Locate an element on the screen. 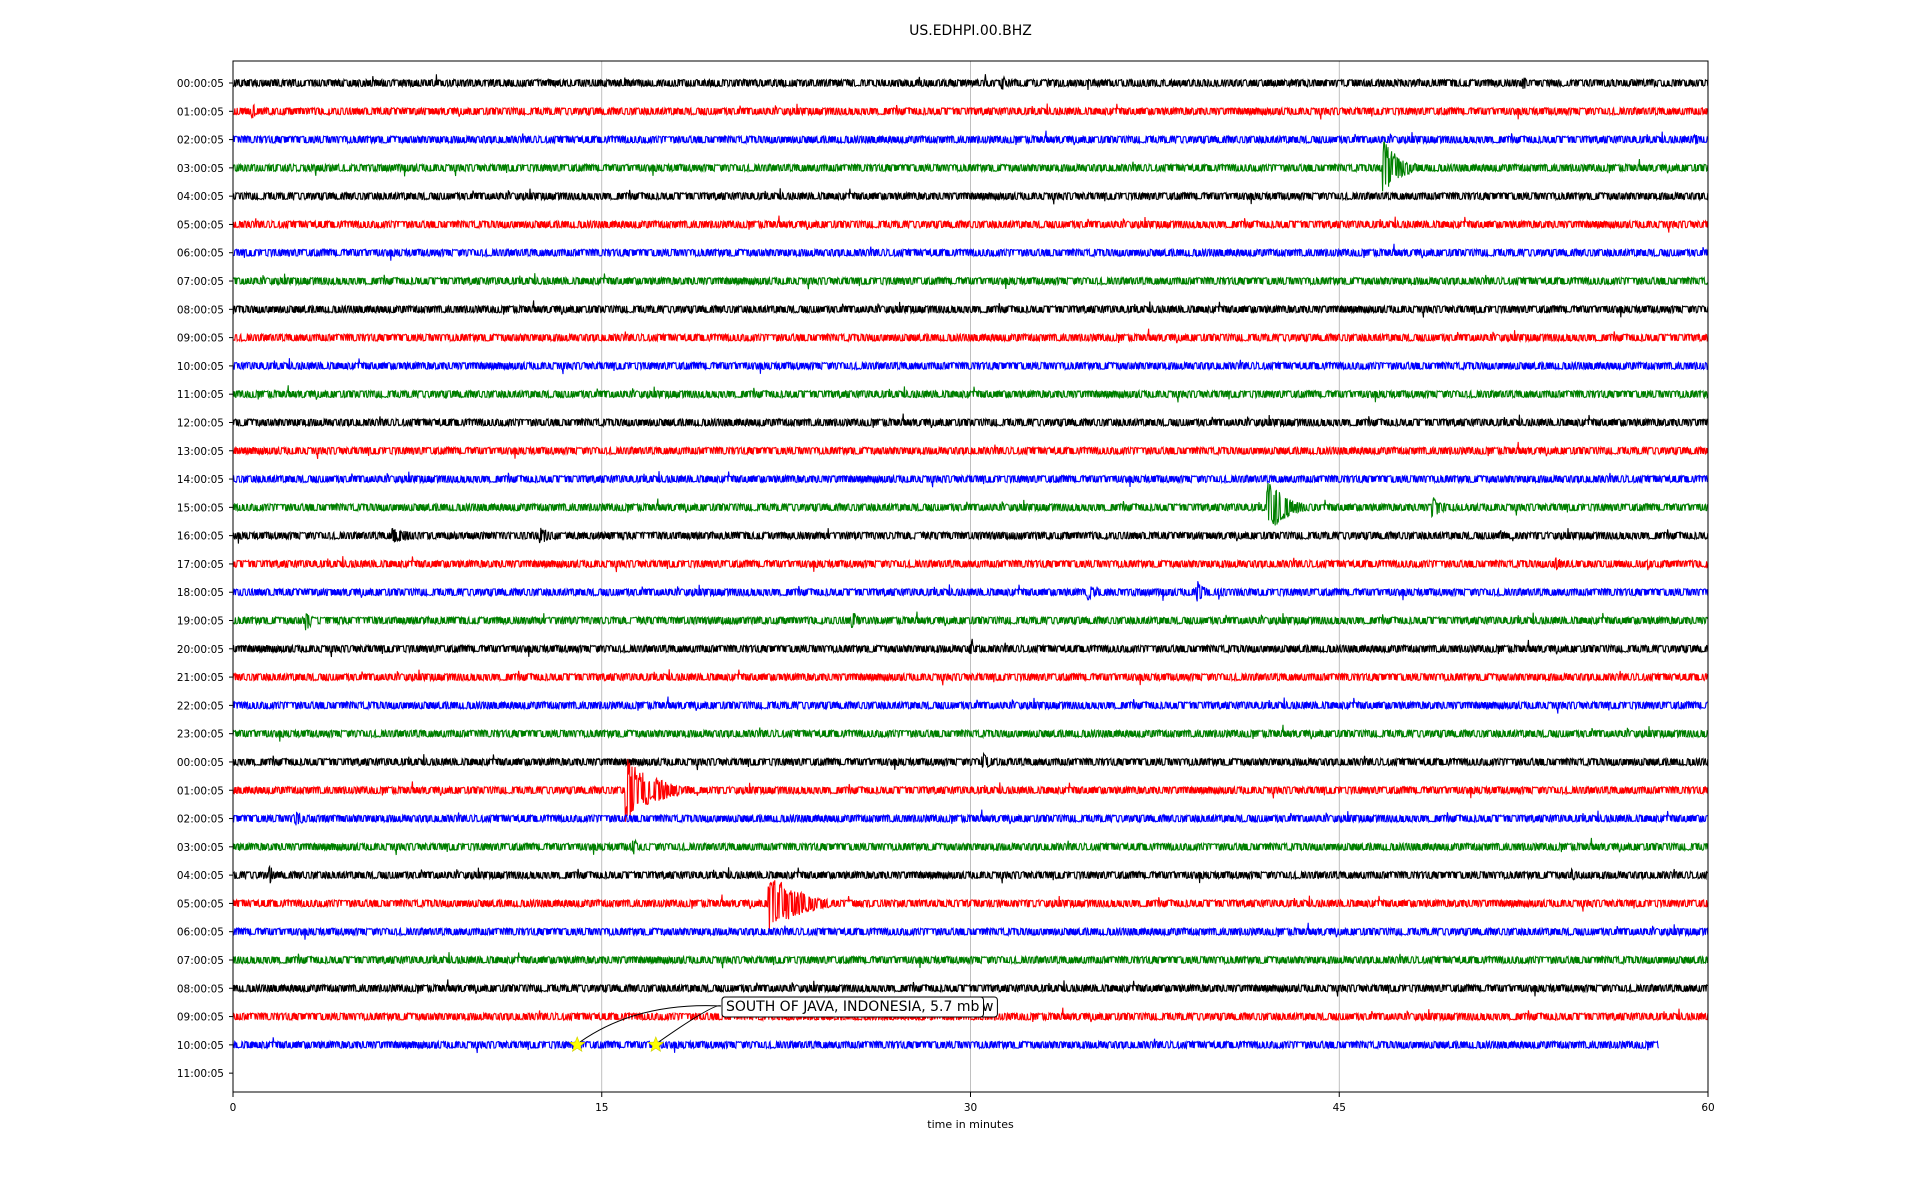 The image size is (1920, 1200). hour-label: 18:00:05 is located at coordinates (200, 593).